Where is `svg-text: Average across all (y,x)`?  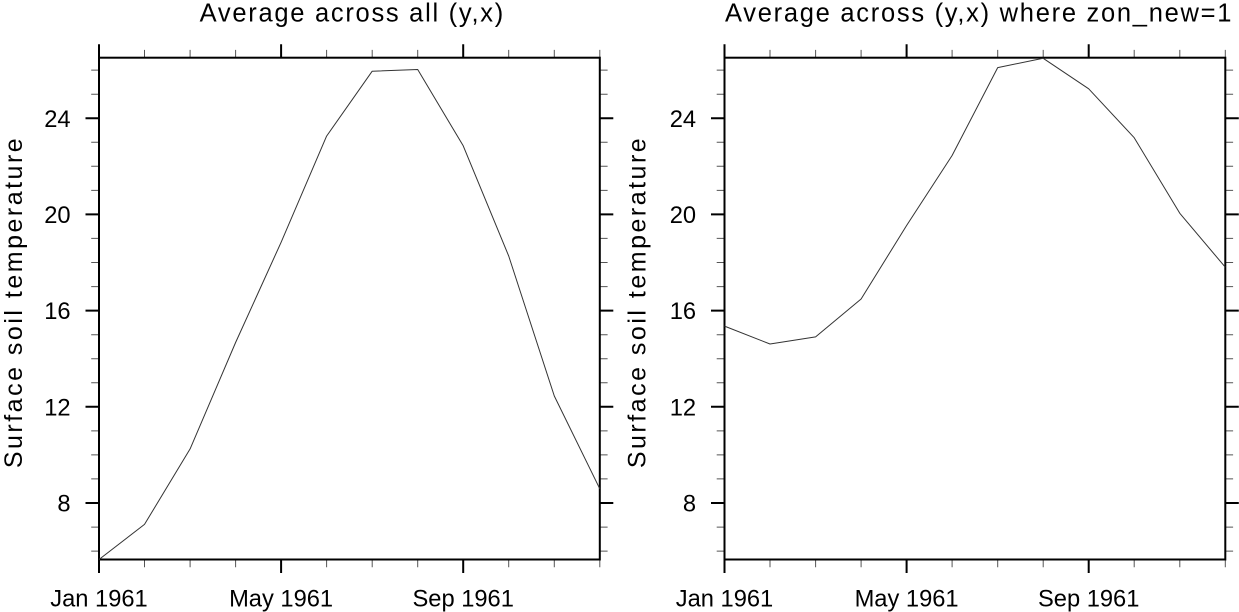 svg-text: Average across all (y,x) is located at coordinates (352, 14).